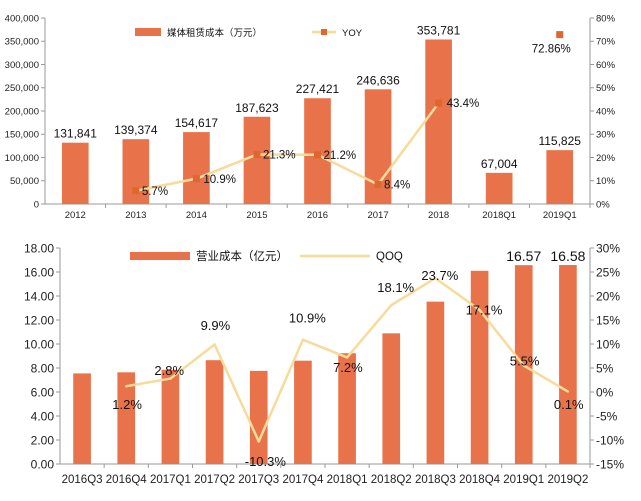 This screenshot has width=641, height=501. I want to click on y-left-tick-label: 6.00, so click(43, 392).